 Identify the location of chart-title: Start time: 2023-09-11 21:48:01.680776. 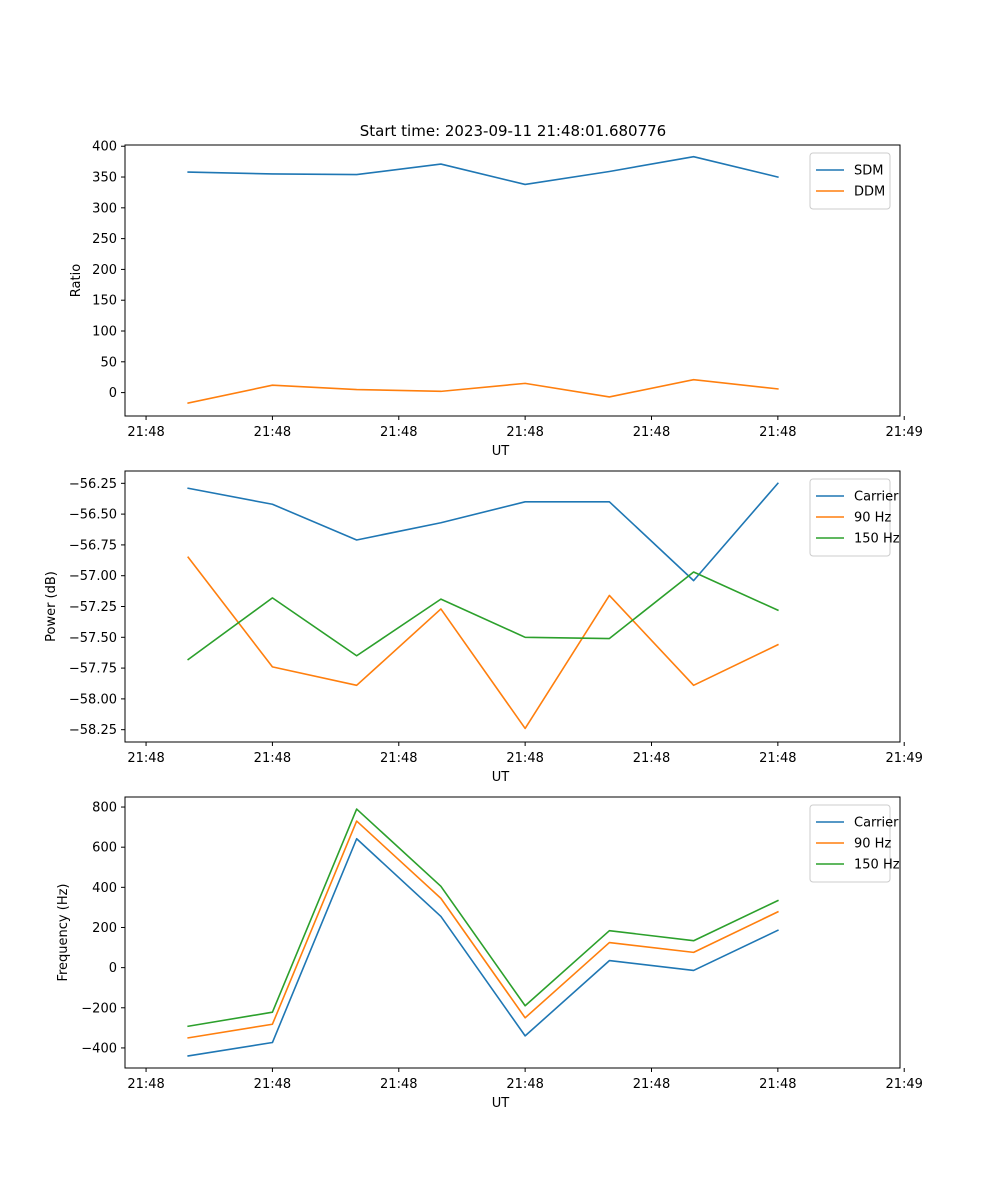
(513, 131).